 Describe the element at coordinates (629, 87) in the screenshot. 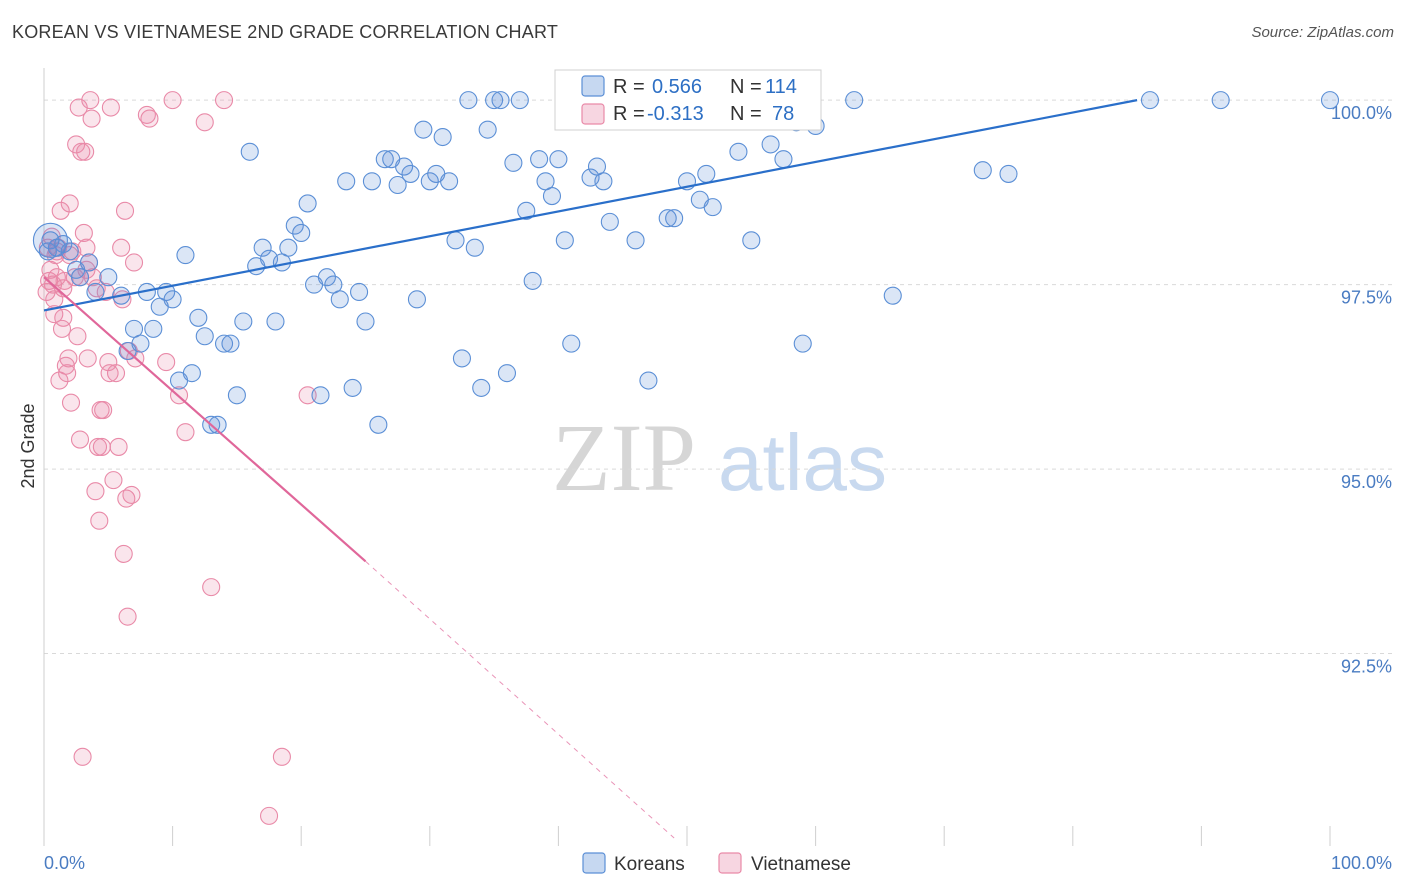

I see `stats-r-label-koreans: R =` at that location.